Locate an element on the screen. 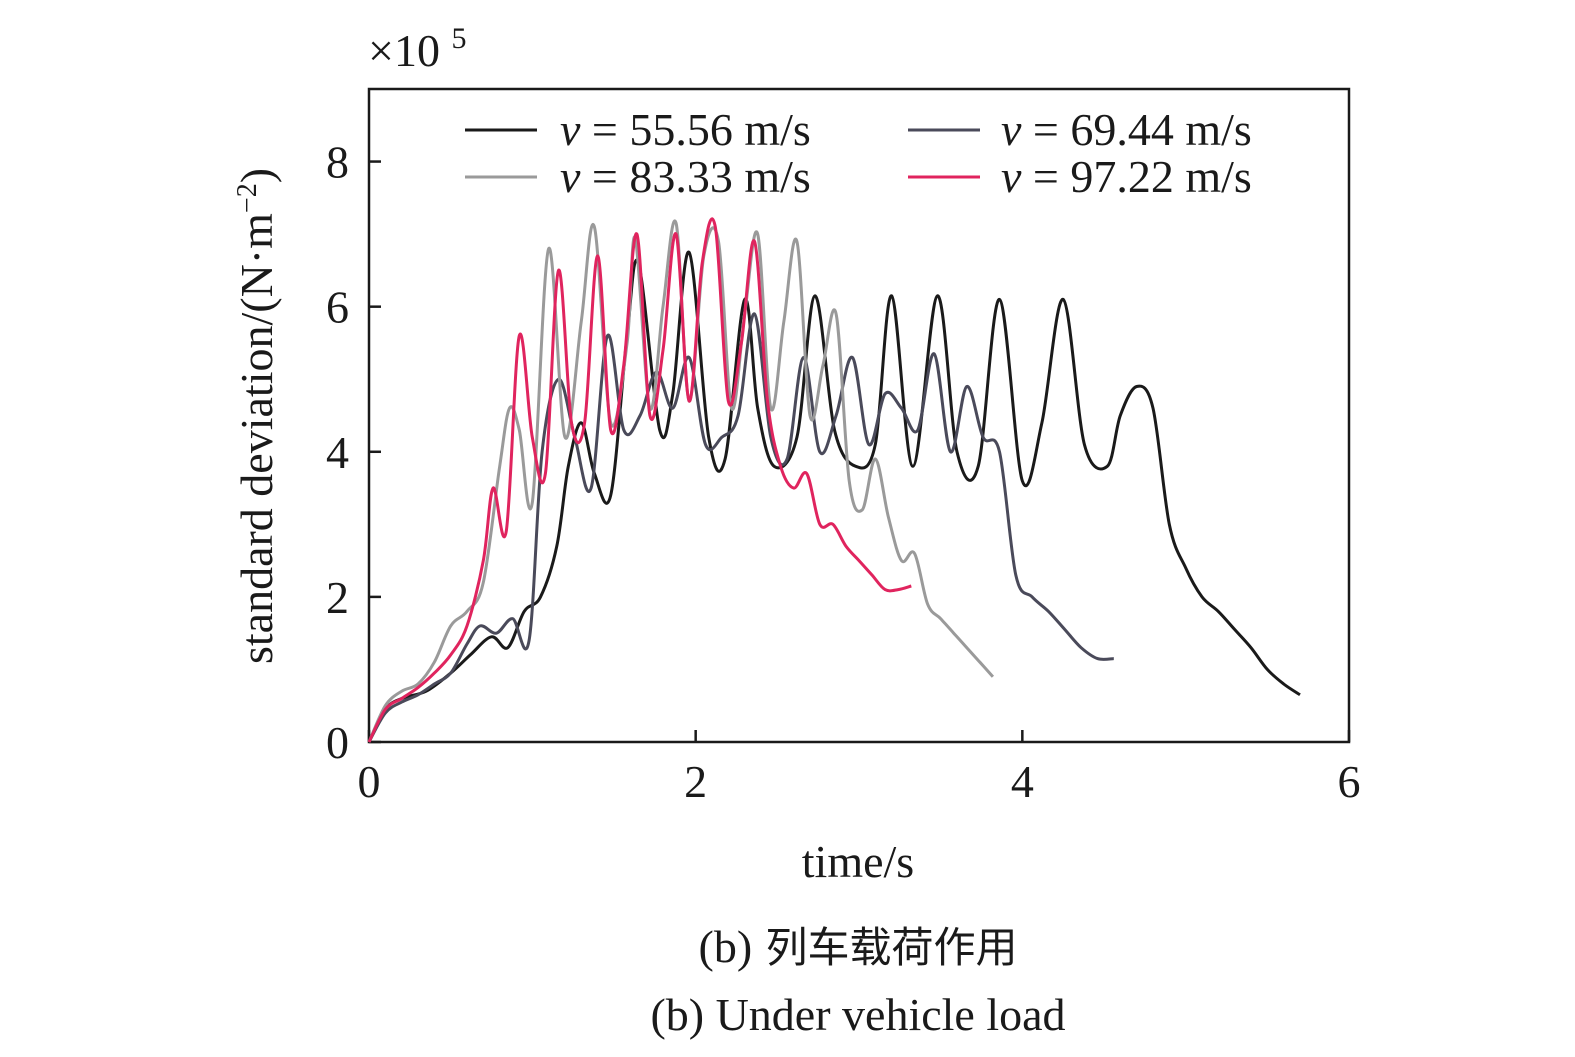  x-tick-label: 6 is located at coordinates (1349, 781).